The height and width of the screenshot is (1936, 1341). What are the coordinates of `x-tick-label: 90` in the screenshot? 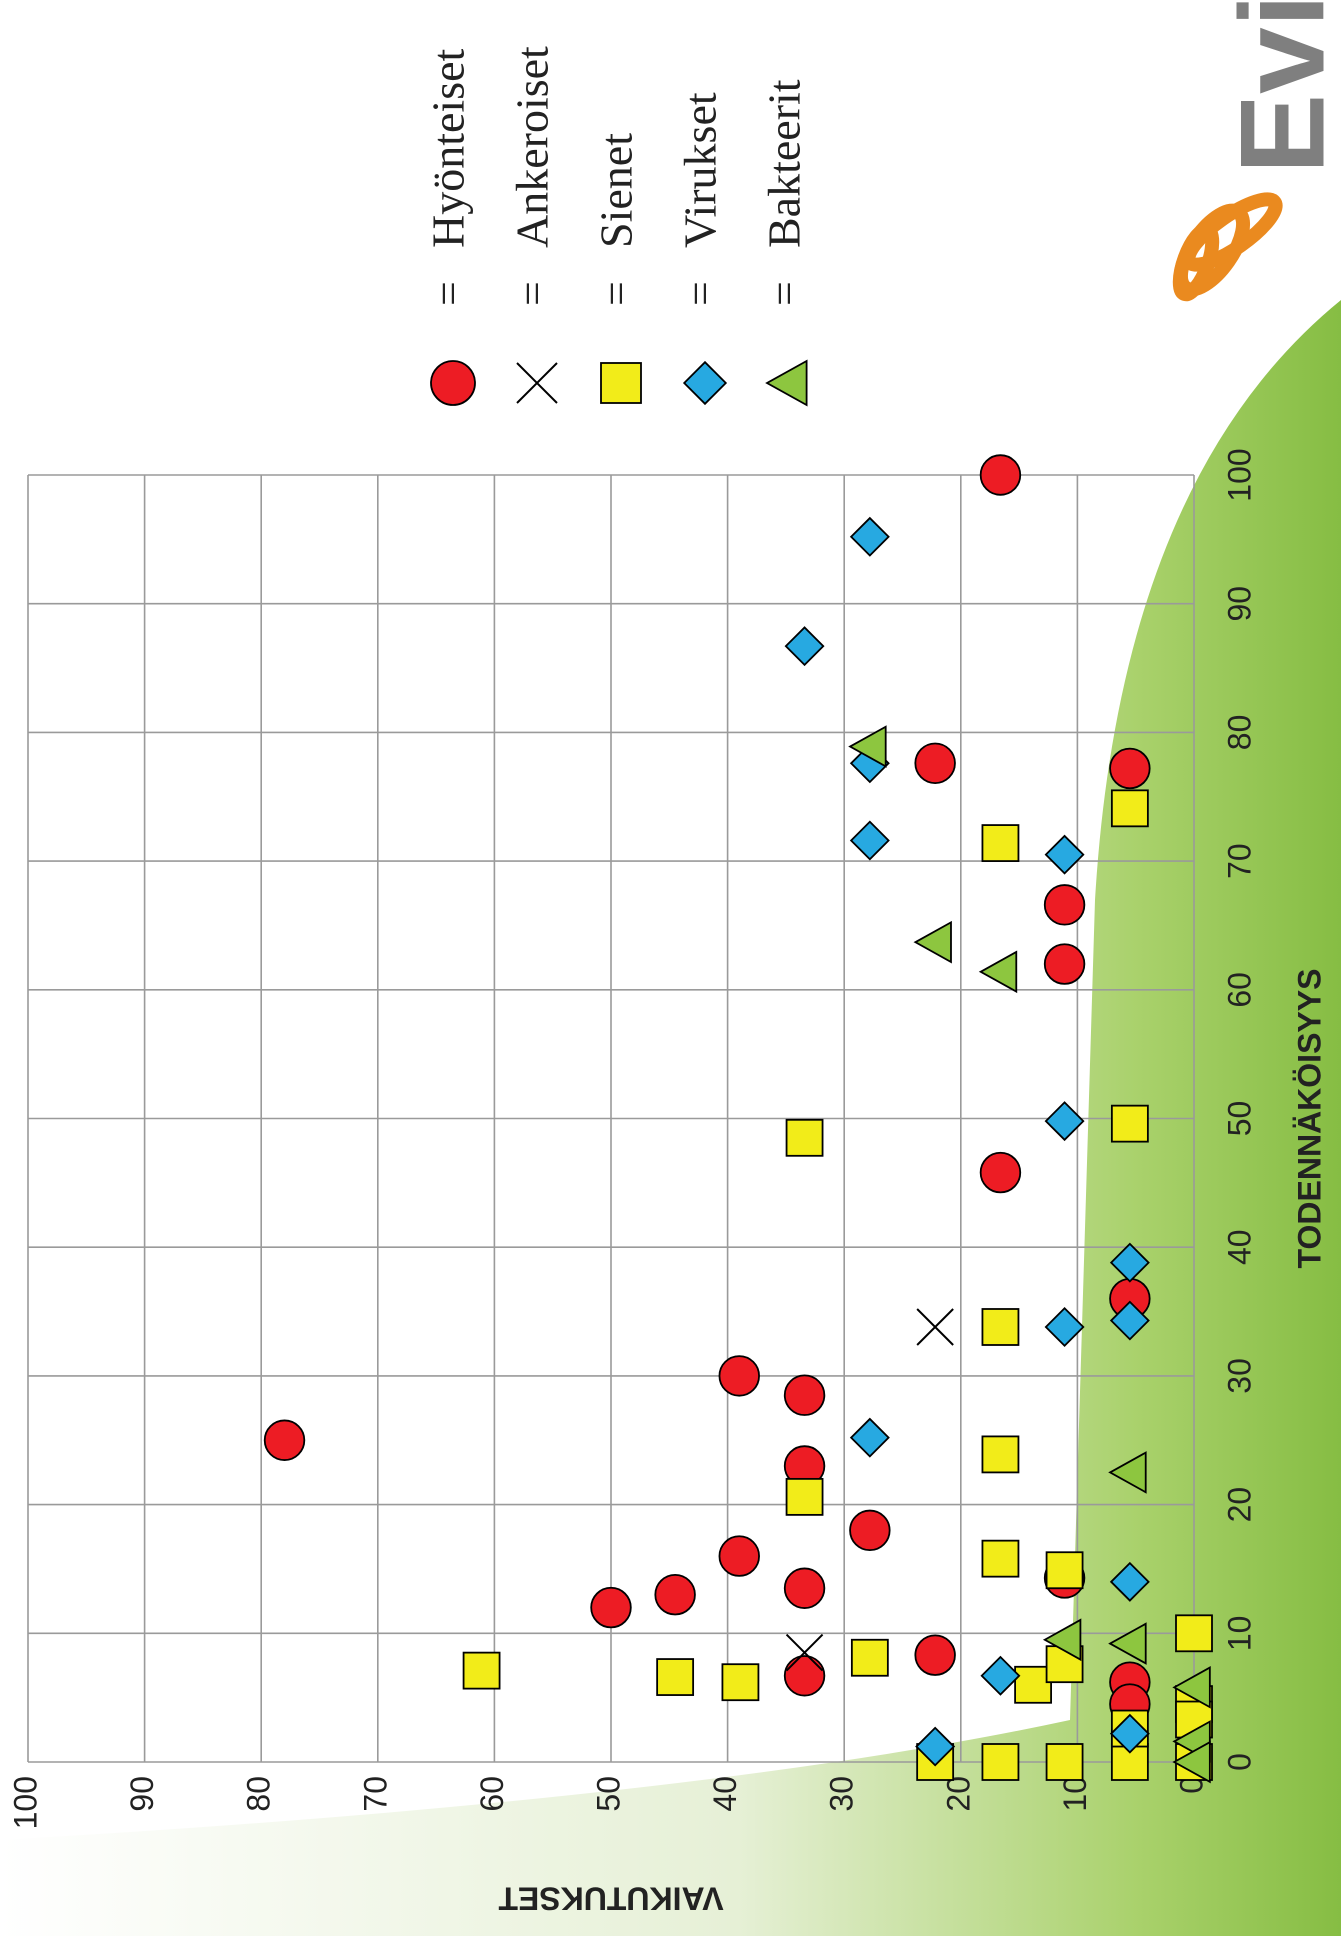 It's located at (1239, 604).